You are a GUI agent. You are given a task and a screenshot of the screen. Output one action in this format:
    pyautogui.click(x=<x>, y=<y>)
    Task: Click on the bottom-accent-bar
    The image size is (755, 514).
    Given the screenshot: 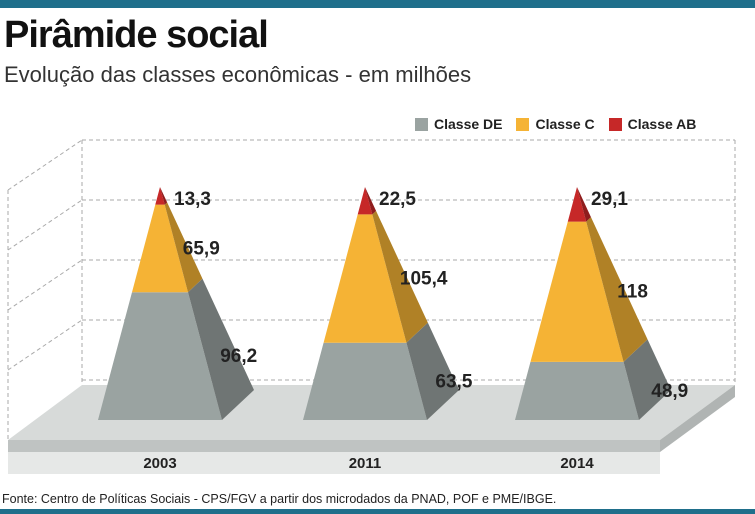 What is the action you would take?
    pyautogui.click(x=377, y=511)
    